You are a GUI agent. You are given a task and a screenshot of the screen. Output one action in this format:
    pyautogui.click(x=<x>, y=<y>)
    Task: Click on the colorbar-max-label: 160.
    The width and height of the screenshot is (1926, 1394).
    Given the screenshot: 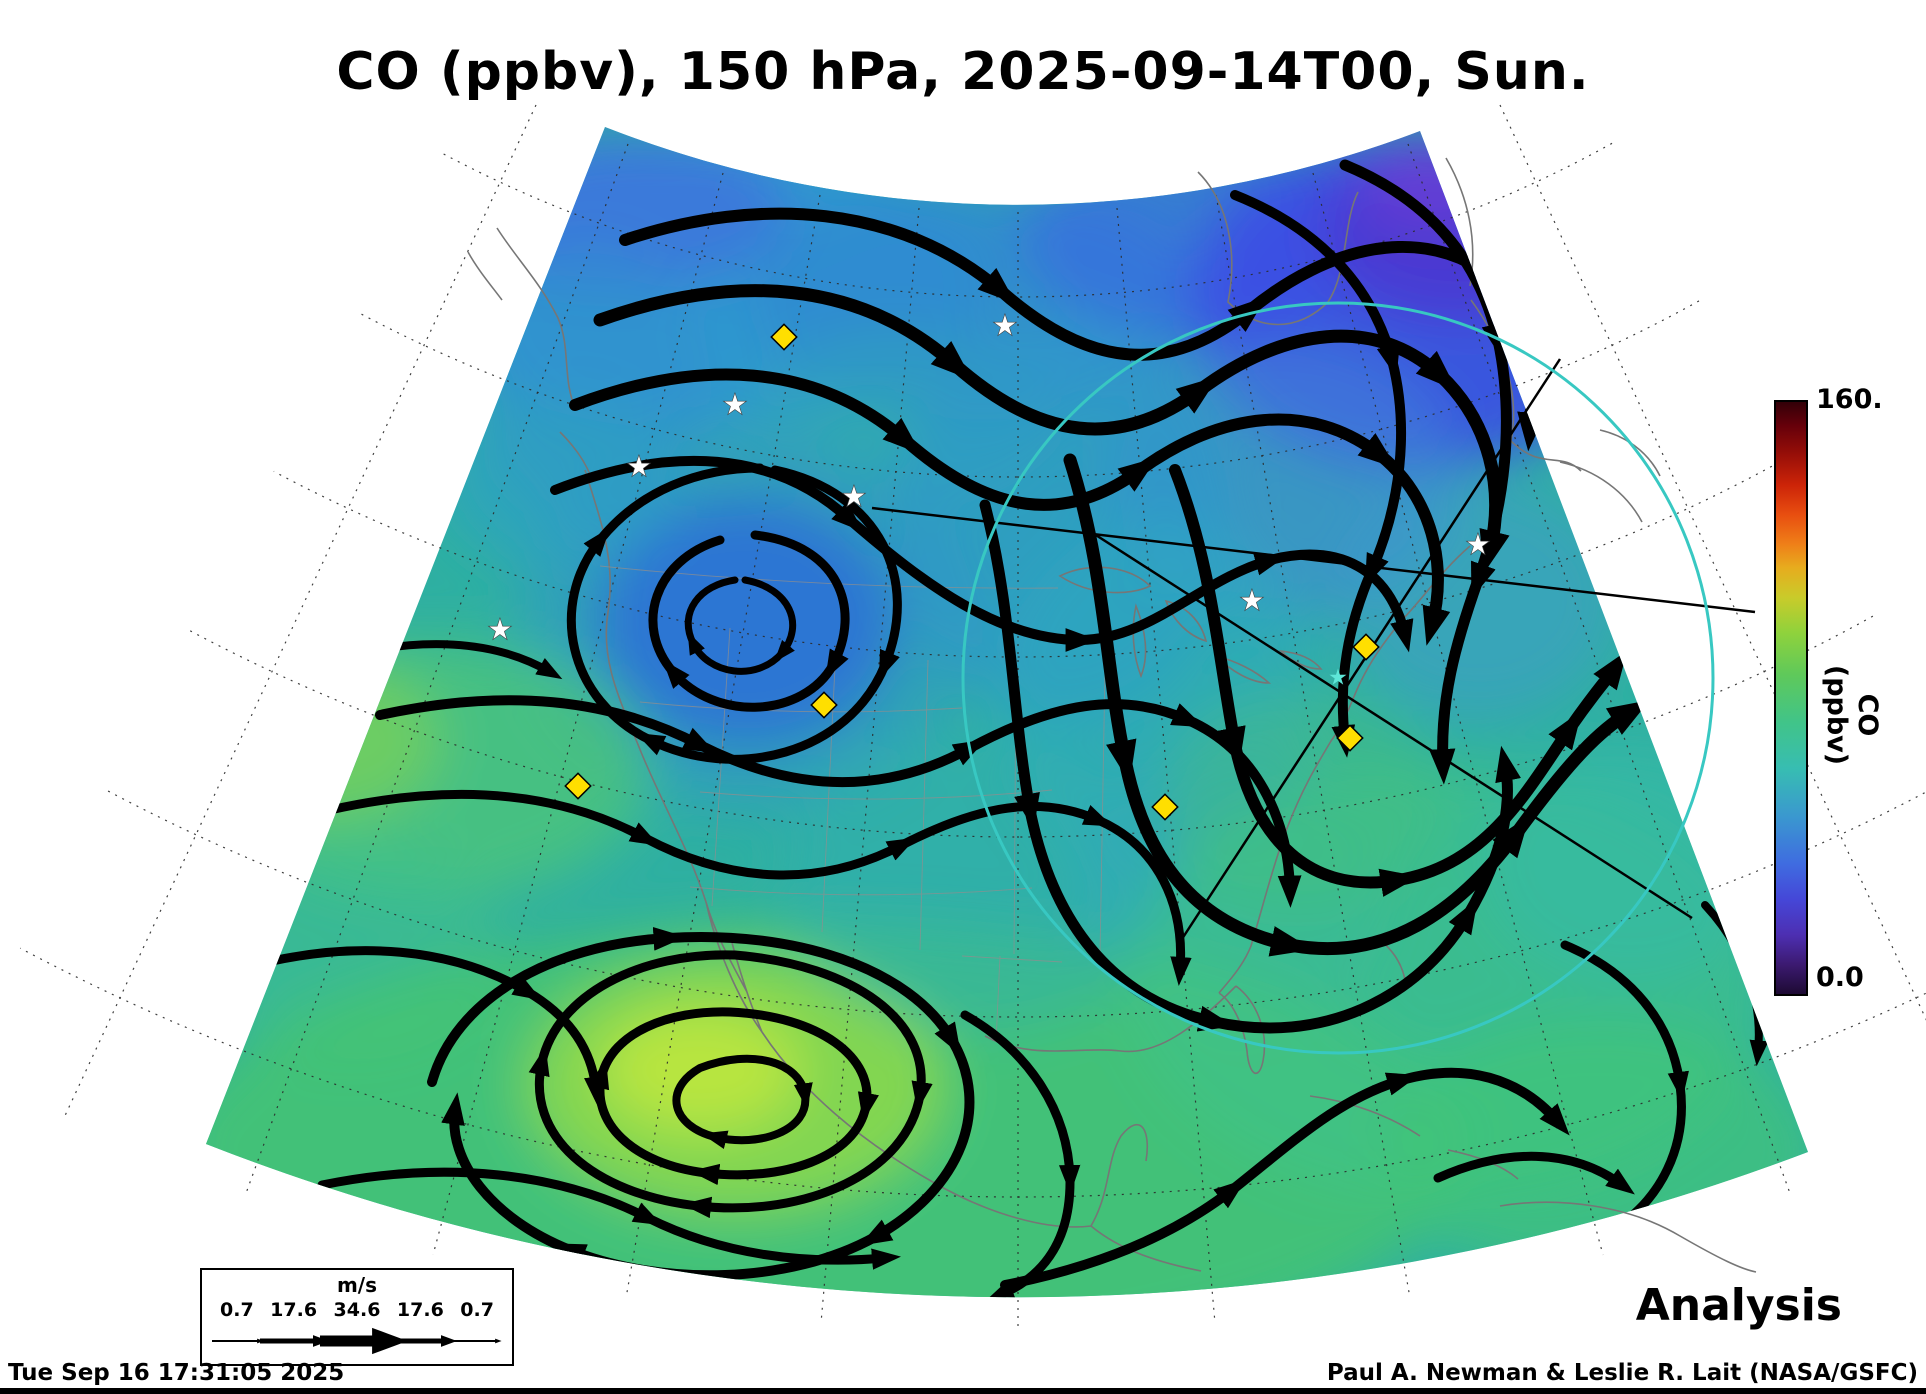 What is the action you would take?
    pyautogui.click(x=1849, y=399)
    